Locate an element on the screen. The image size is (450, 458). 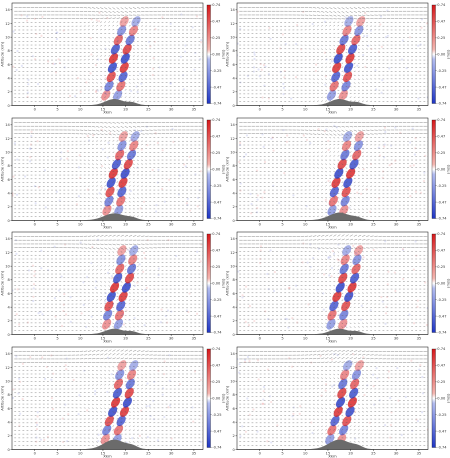
colorbar-tick-label: -0.25 is located at coordinates (216, 185).